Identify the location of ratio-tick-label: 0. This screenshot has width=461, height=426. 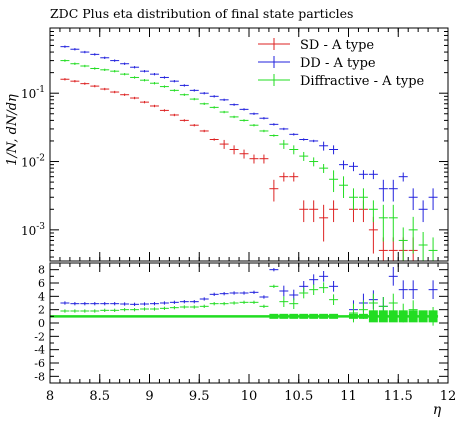
(41, 323).